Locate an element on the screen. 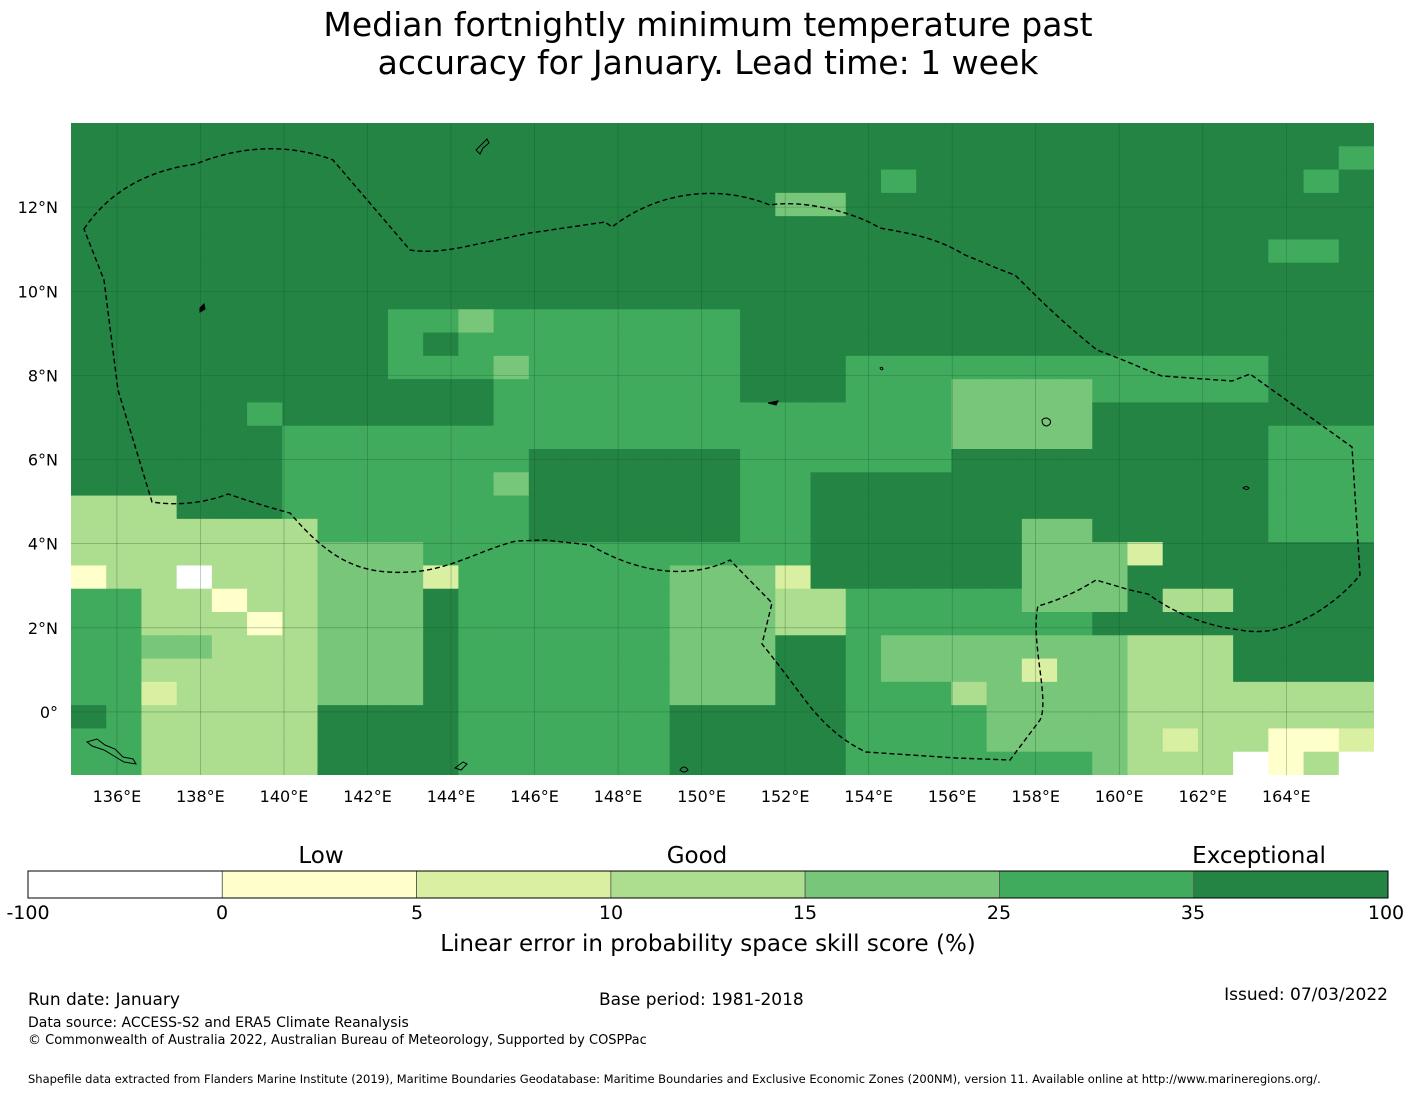 Image resolution: width=1416 pixels, height=1095 pixels. x-tick-label: 158°E is located at coordinates (1035, 796).